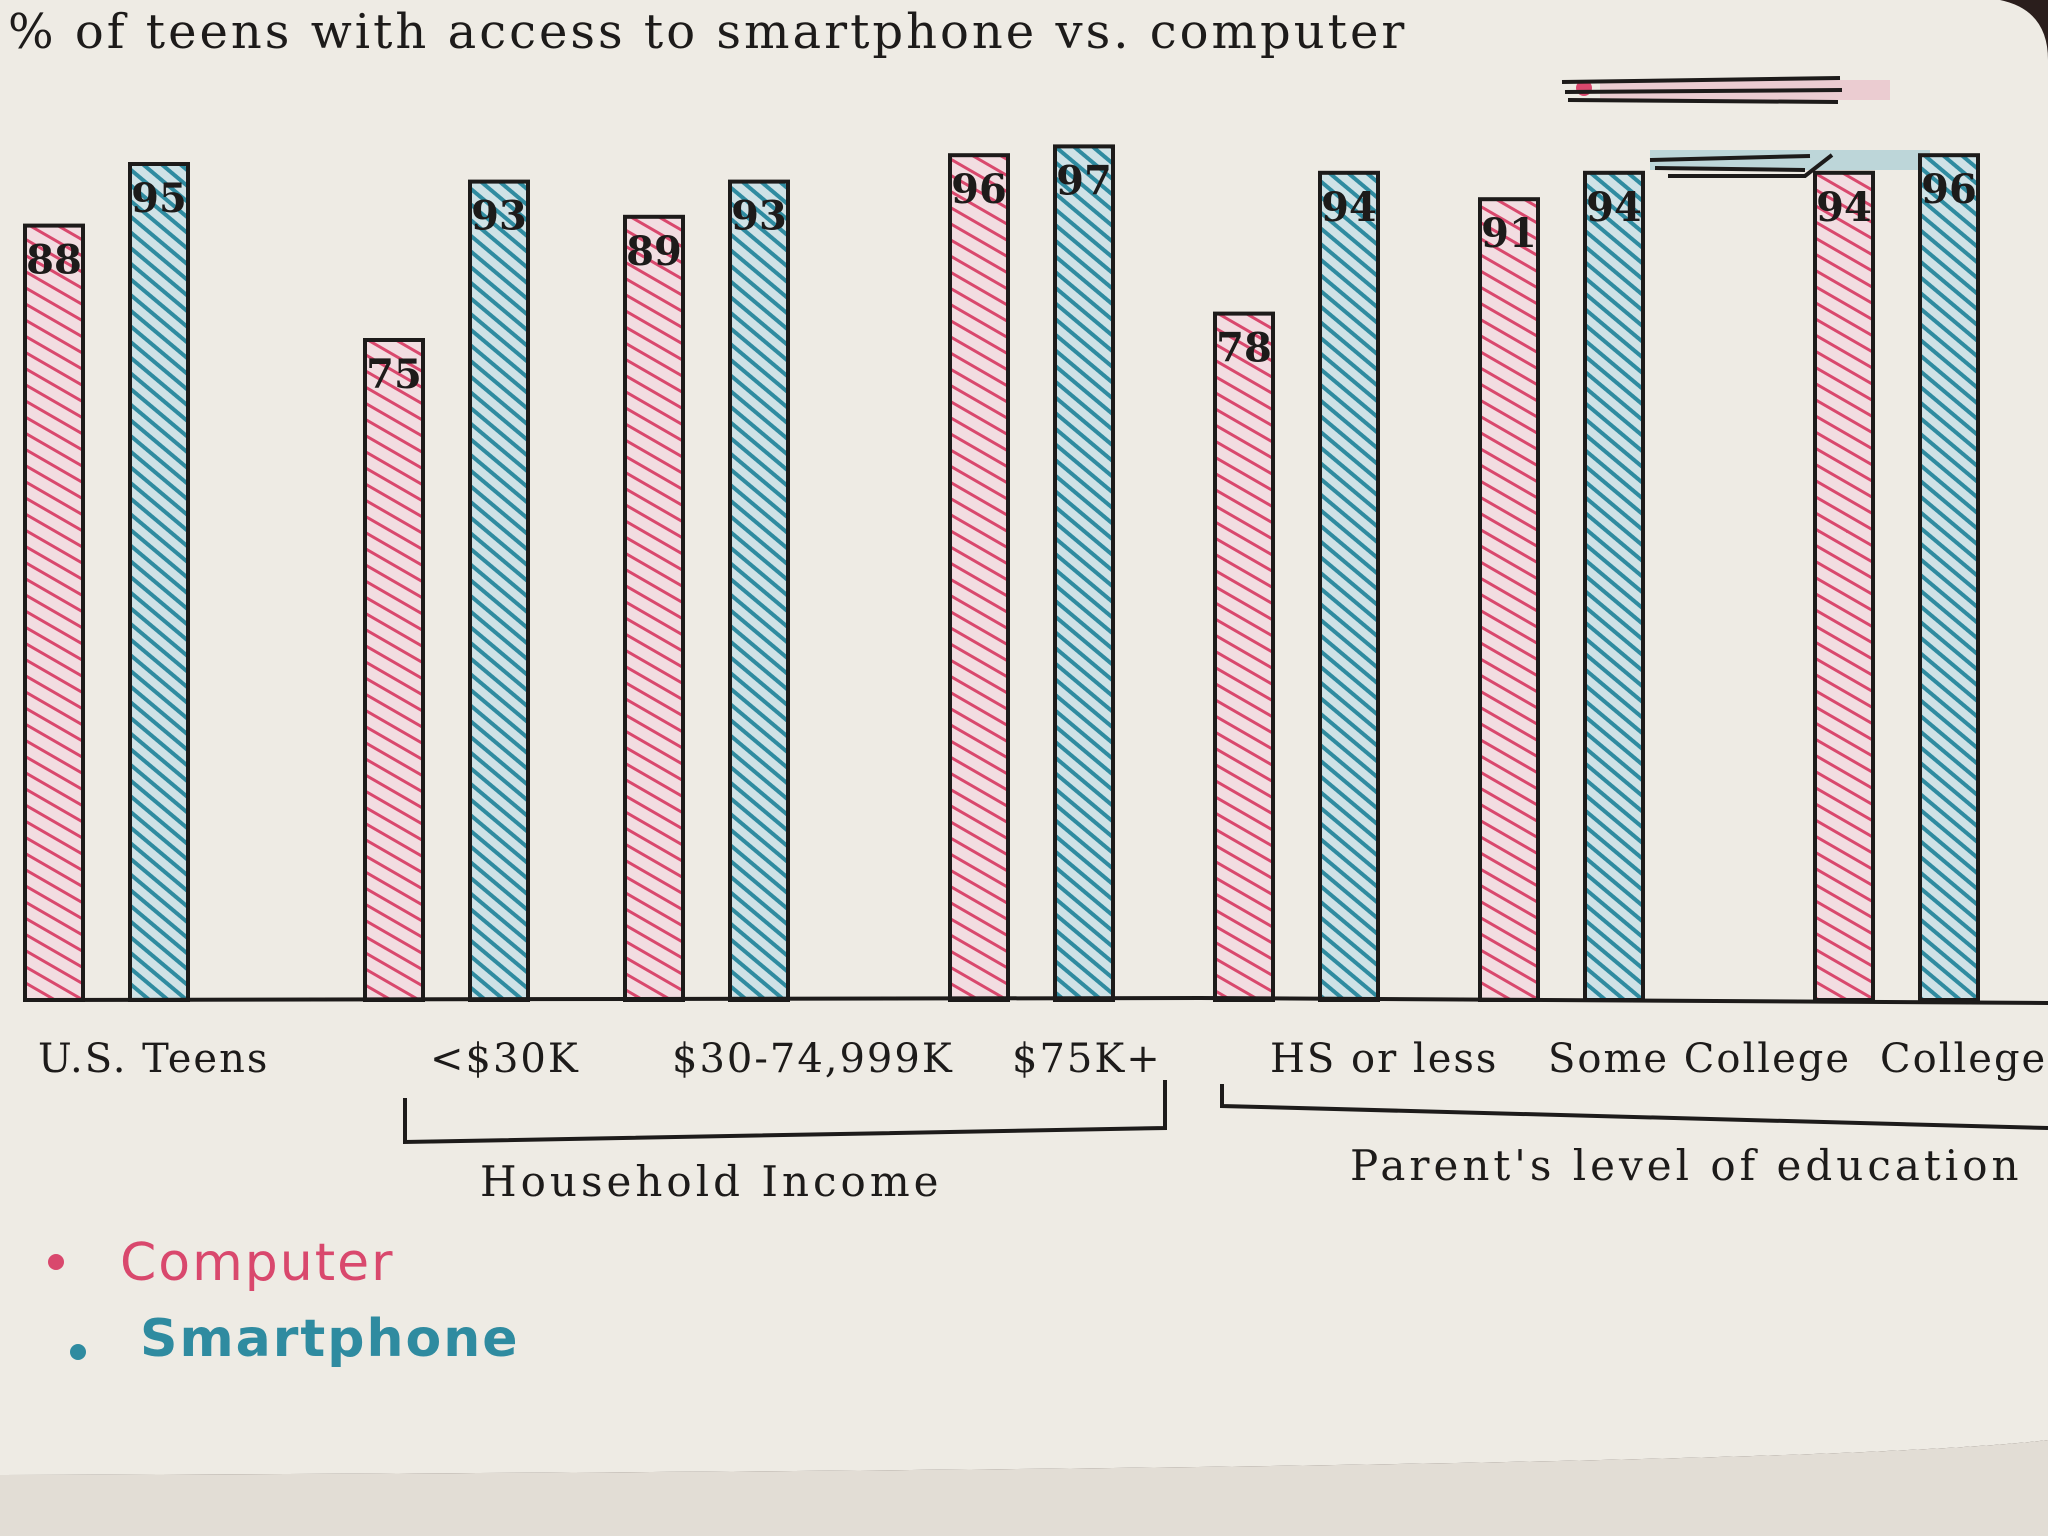 This screenshot has width=2048, height=1536. Describe the element at coordinates (153, 1059) in the screenshot. I see `tick-label-u-s-teens: U.S. Teens` at that location.